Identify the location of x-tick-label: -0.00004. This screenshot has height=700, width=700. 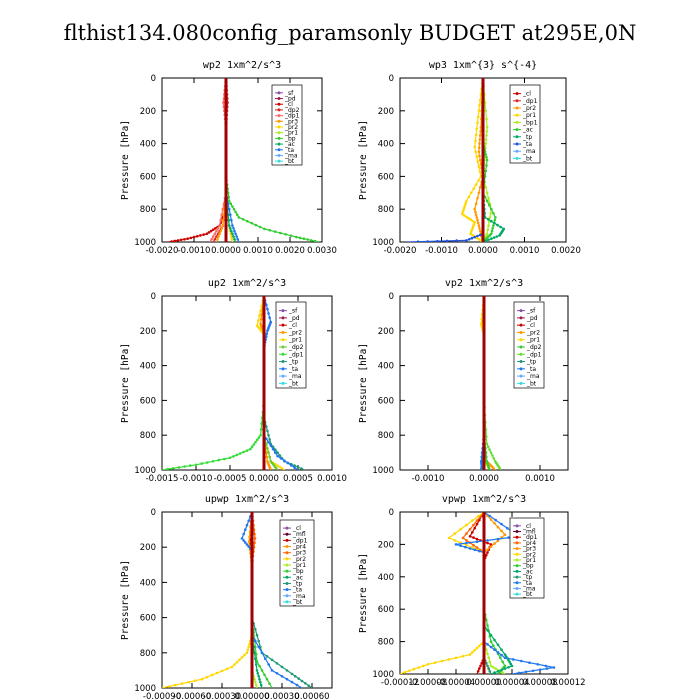
(456, 683).